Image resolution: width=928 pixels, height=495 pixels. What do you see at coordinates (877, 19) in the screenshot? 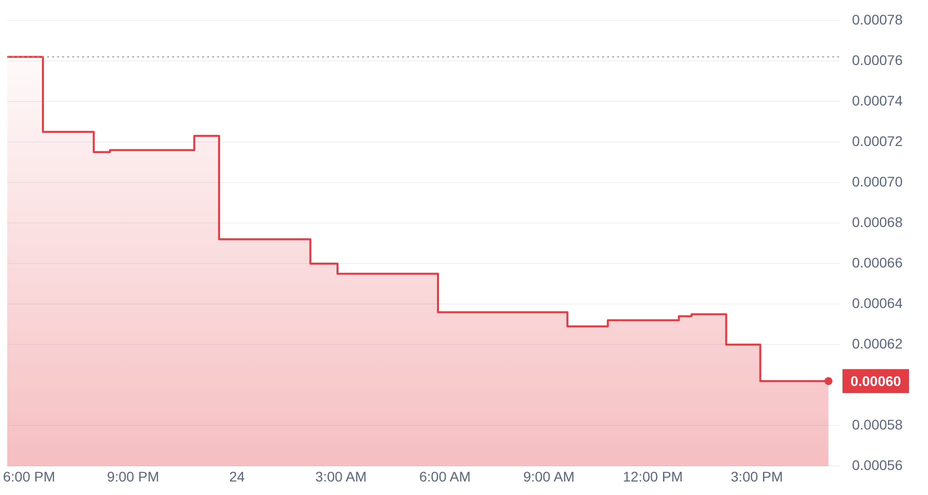
I see `y-tick-label: 0.00078` at bounding box center [877, 19].